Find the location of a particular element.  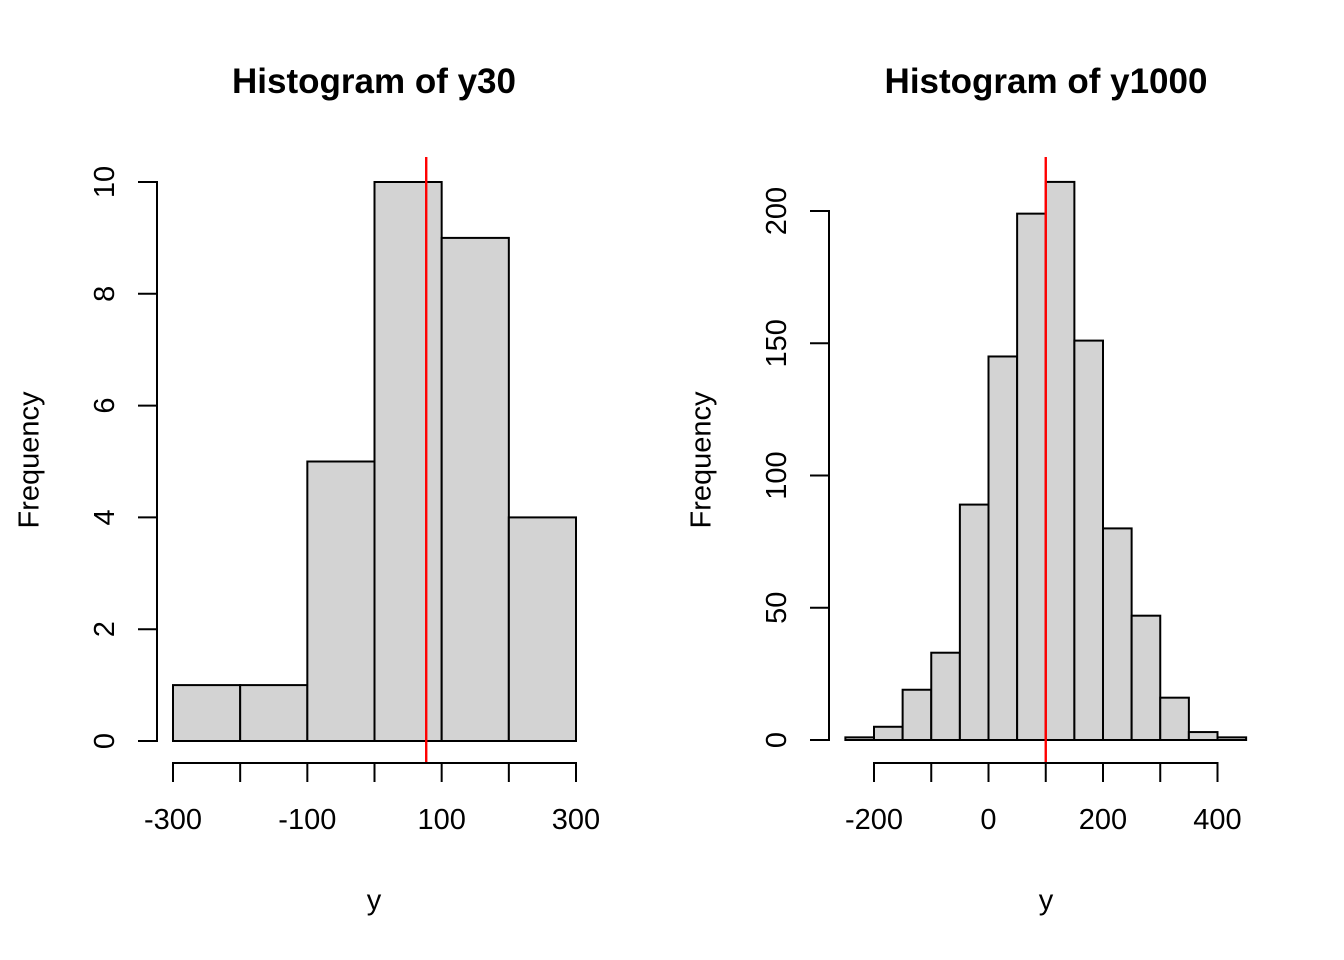

x-axis-label-y1000: y is located at coordinates (1046, 900).